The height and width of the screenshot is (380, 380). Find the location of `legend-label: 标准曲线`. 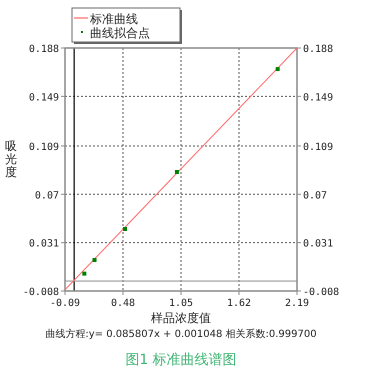

legend-label: 标准曲线 is located at coordinates (113, 19).